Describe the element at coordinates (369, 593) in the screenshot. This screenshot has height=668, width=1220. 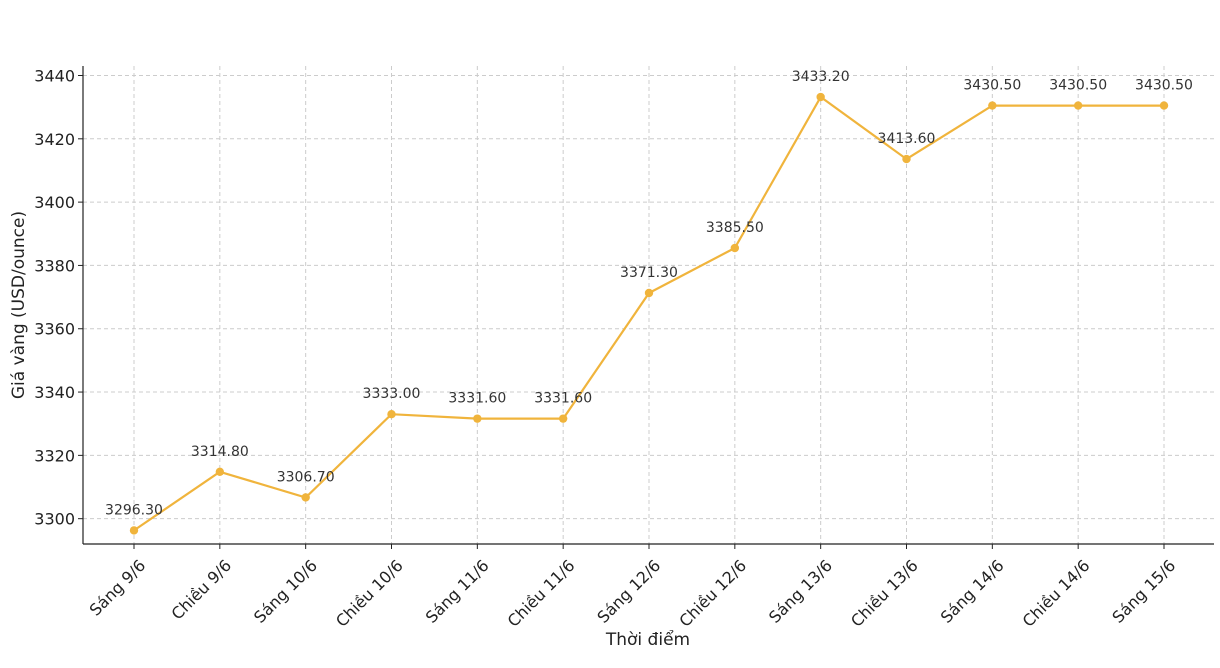
I see `x-tick-label: Chiều 10/6` at that location.